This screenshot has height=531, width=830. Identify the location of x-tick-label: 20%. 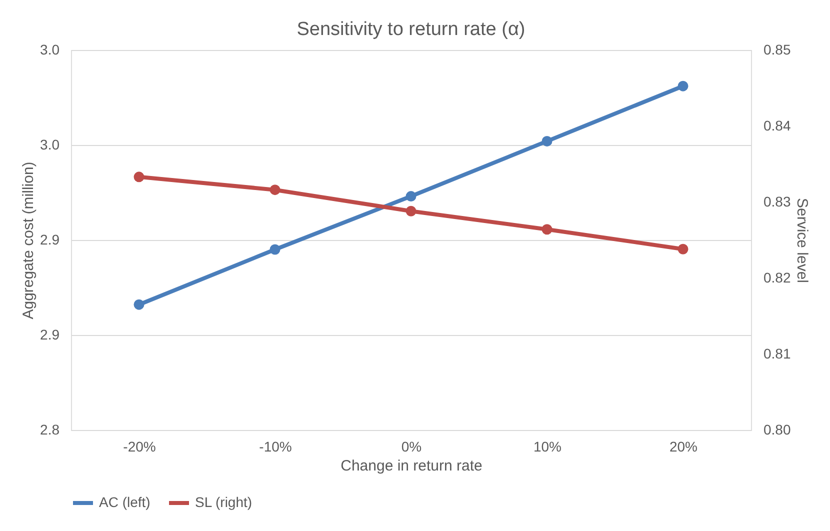
(683, 446).